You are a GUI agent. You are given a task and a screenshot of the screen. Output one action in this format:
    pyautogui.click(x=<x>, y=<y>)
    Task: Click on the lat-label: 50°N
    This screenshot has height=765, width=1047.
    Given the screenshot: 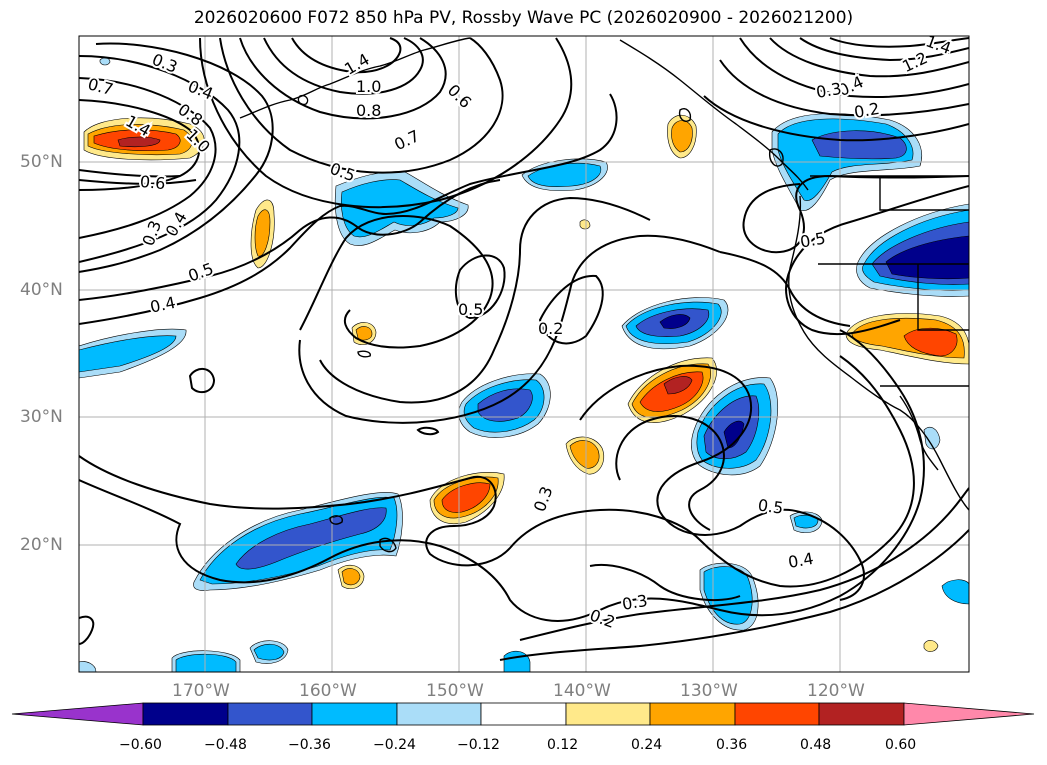 What is the action you would take?
    pyautogui.click(x=41, y=162)
    